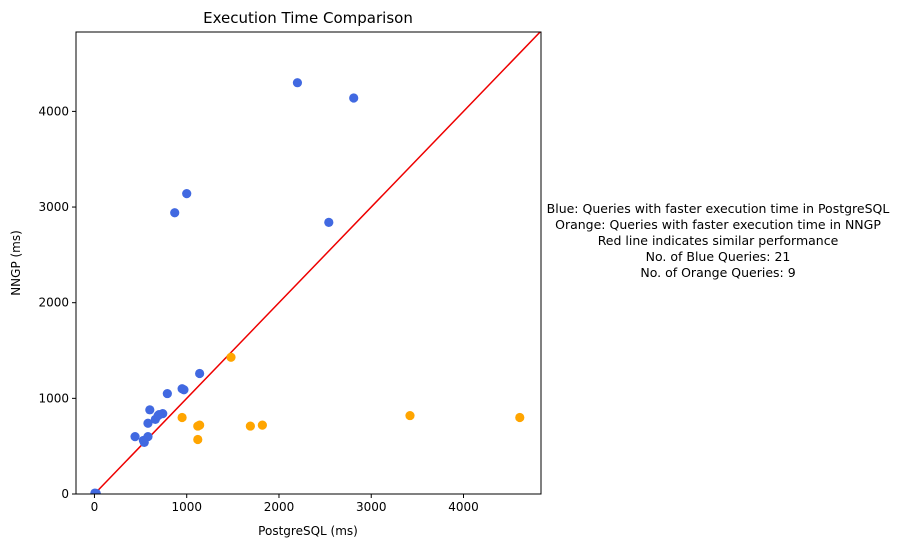 The height and width of the screenshot is (547, 918). I want to click on y-tick-label: 2000, so click(53, 303).